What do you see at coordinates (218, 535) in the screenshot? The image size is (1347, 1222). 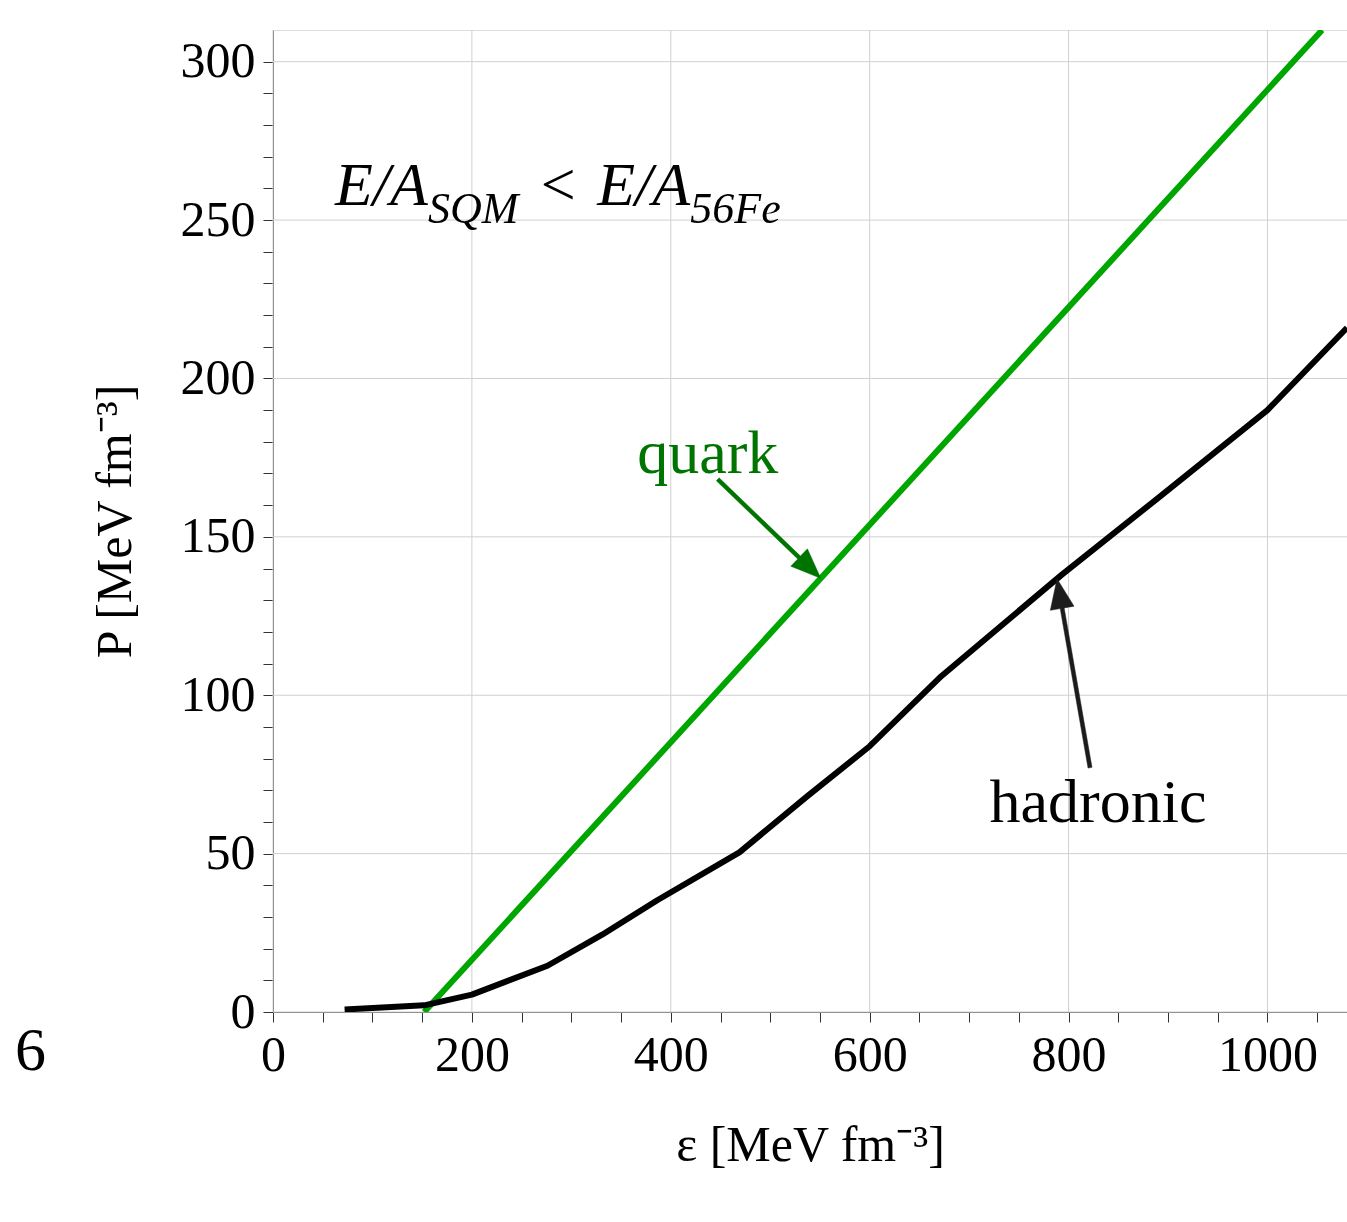 I see `y-tick-label: 150` at bounding box center [218, 535].